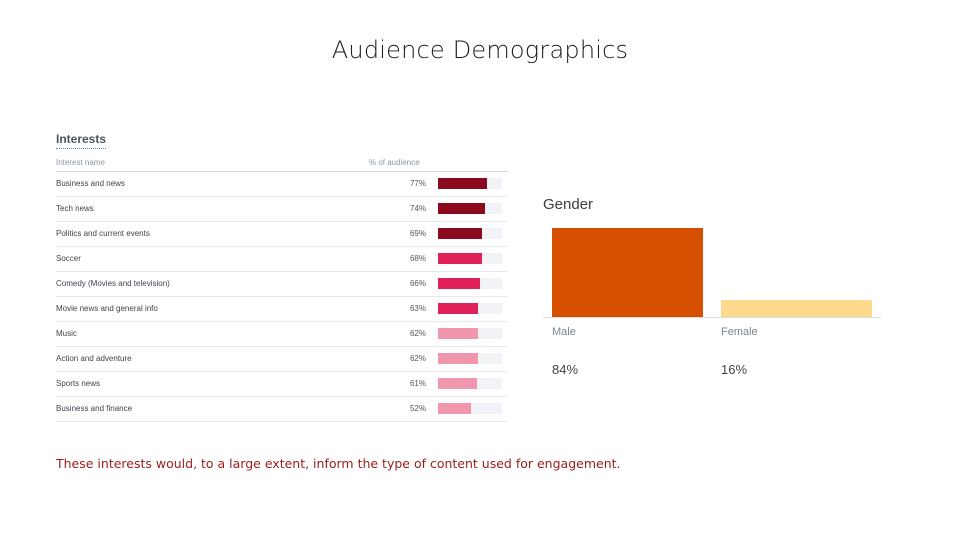 The width and height of the screenshot is (960, 540). Describe the element at coordinates (739, 332) in the screenshot. I see `gender-category-label: Female` at that location.